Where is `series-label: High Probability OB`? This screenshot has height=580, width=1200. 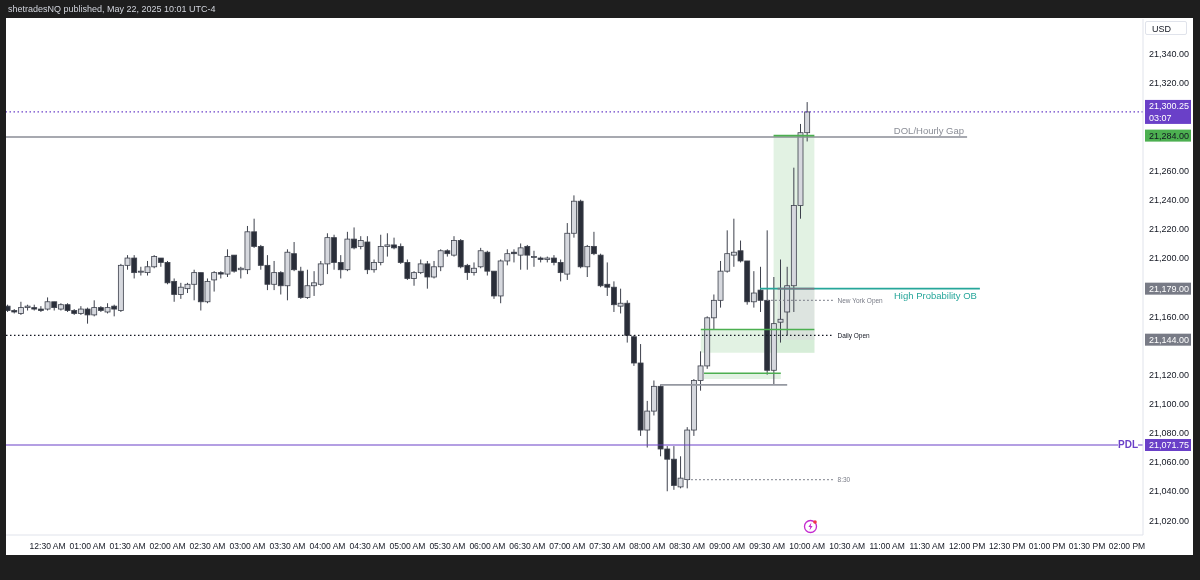 series-label: High Probability OB is located at coordinates (935, 295).